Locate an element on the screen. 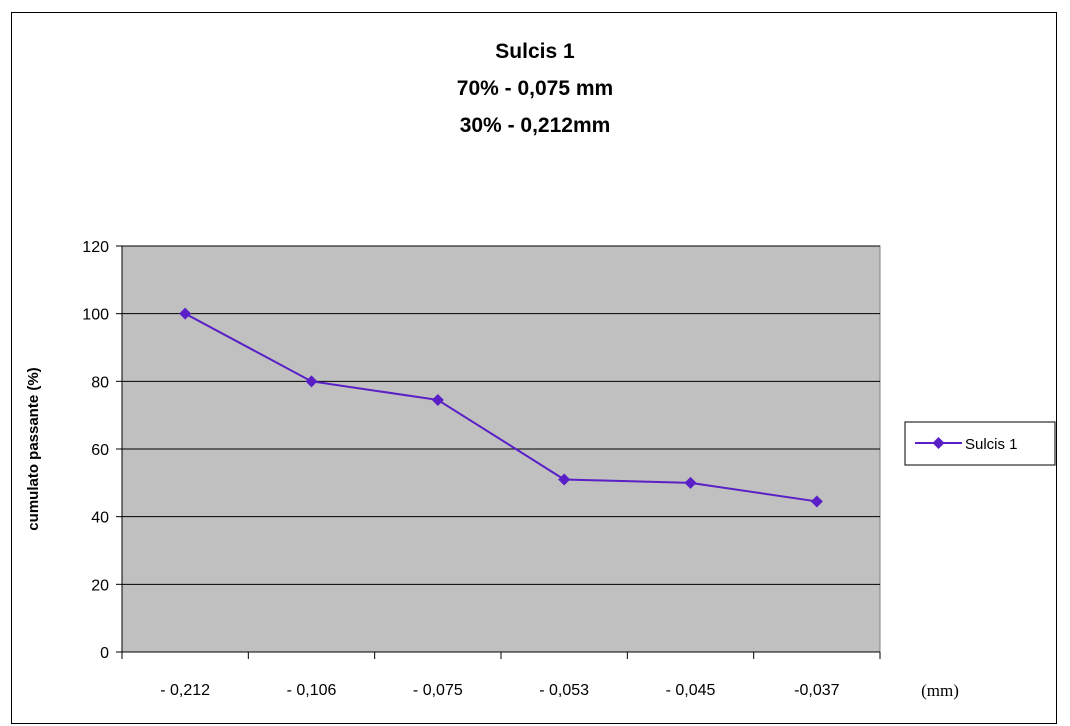 Image resolution: width=1070 pixels, height=726 pixels. x-tick-label: - 0,045 is located at coordinates (691, 690).